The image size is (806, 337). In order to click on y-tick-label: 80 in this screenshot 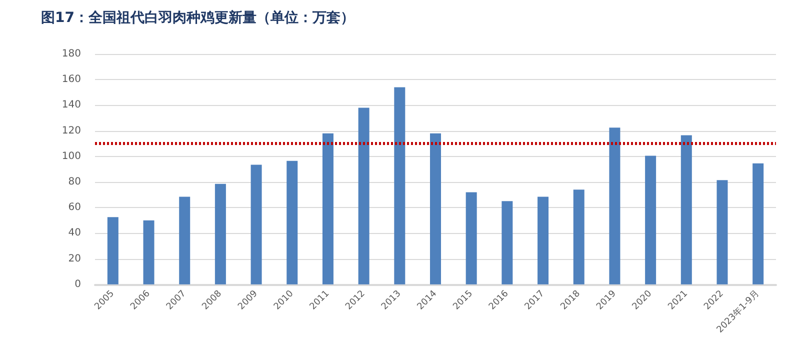, I will do `click(74, 182)`.